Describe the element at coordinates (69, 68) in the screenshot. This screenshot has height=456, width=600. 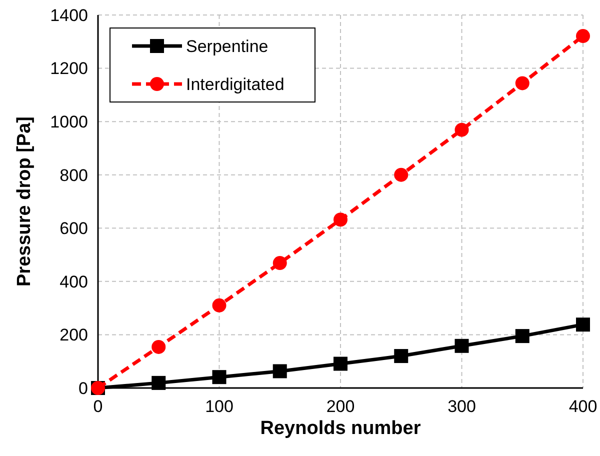
I see `y-tick-label: 1200` at that location.